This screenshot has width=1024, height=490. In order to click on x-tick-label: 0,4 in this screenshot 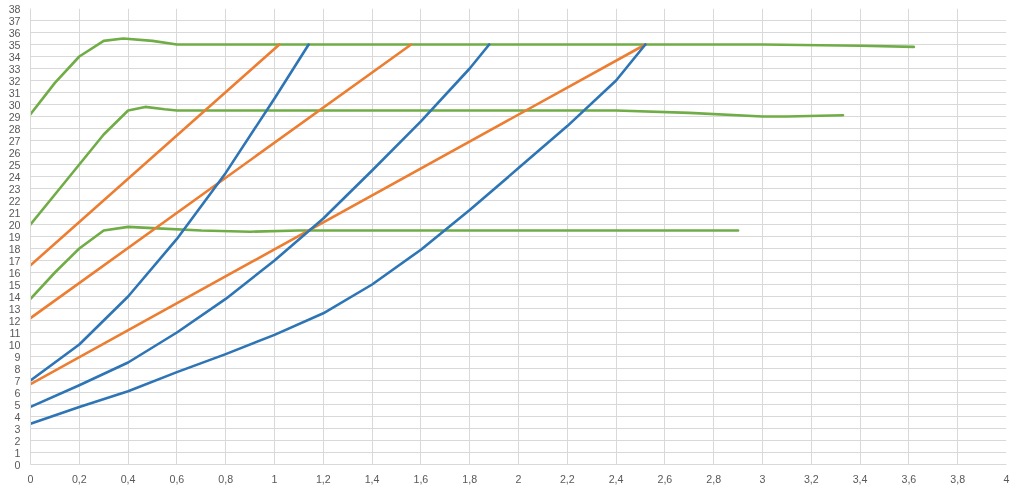, I will do `click(128, 478)`.